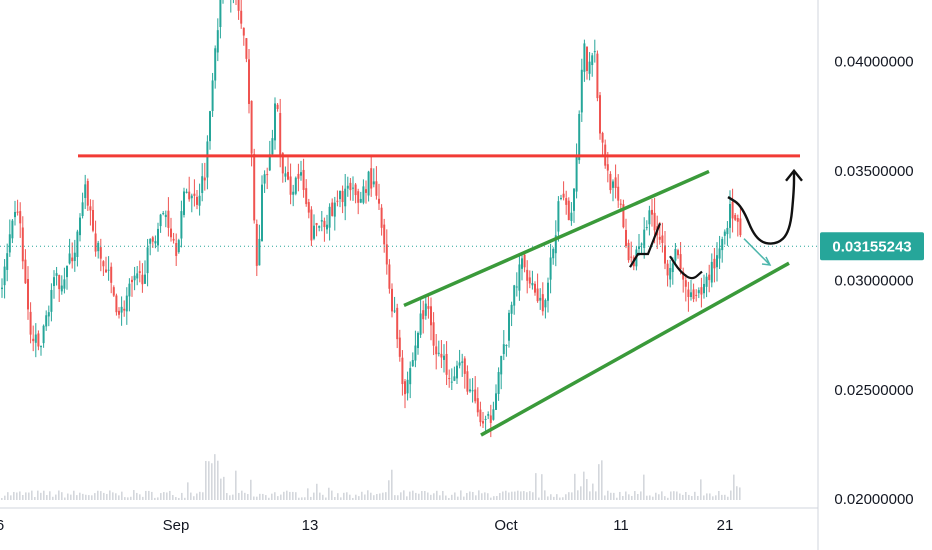 The width and height of the screenshot is (932, 550). Describe the element at coordinates (366, 525) in the screenshot. I see `time-axis: 6 Sep 13 Oct 11 21` at that location.